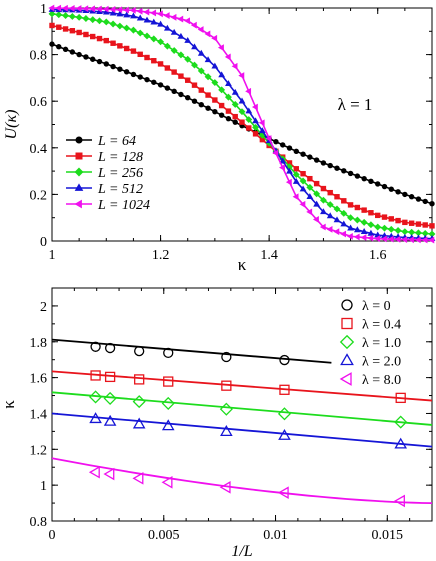 This screenshot has height=561, width=436. I want to click on y-axis-label: κ, so click(9, 404).